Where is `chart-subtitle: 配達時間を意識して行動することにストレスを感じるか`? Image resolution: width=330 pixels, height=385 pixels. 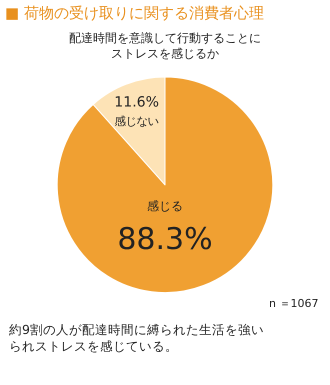
chart-subtitle: 配達時間を意識して行動することにストレスを感じるか is located at coordinates (165, 46).